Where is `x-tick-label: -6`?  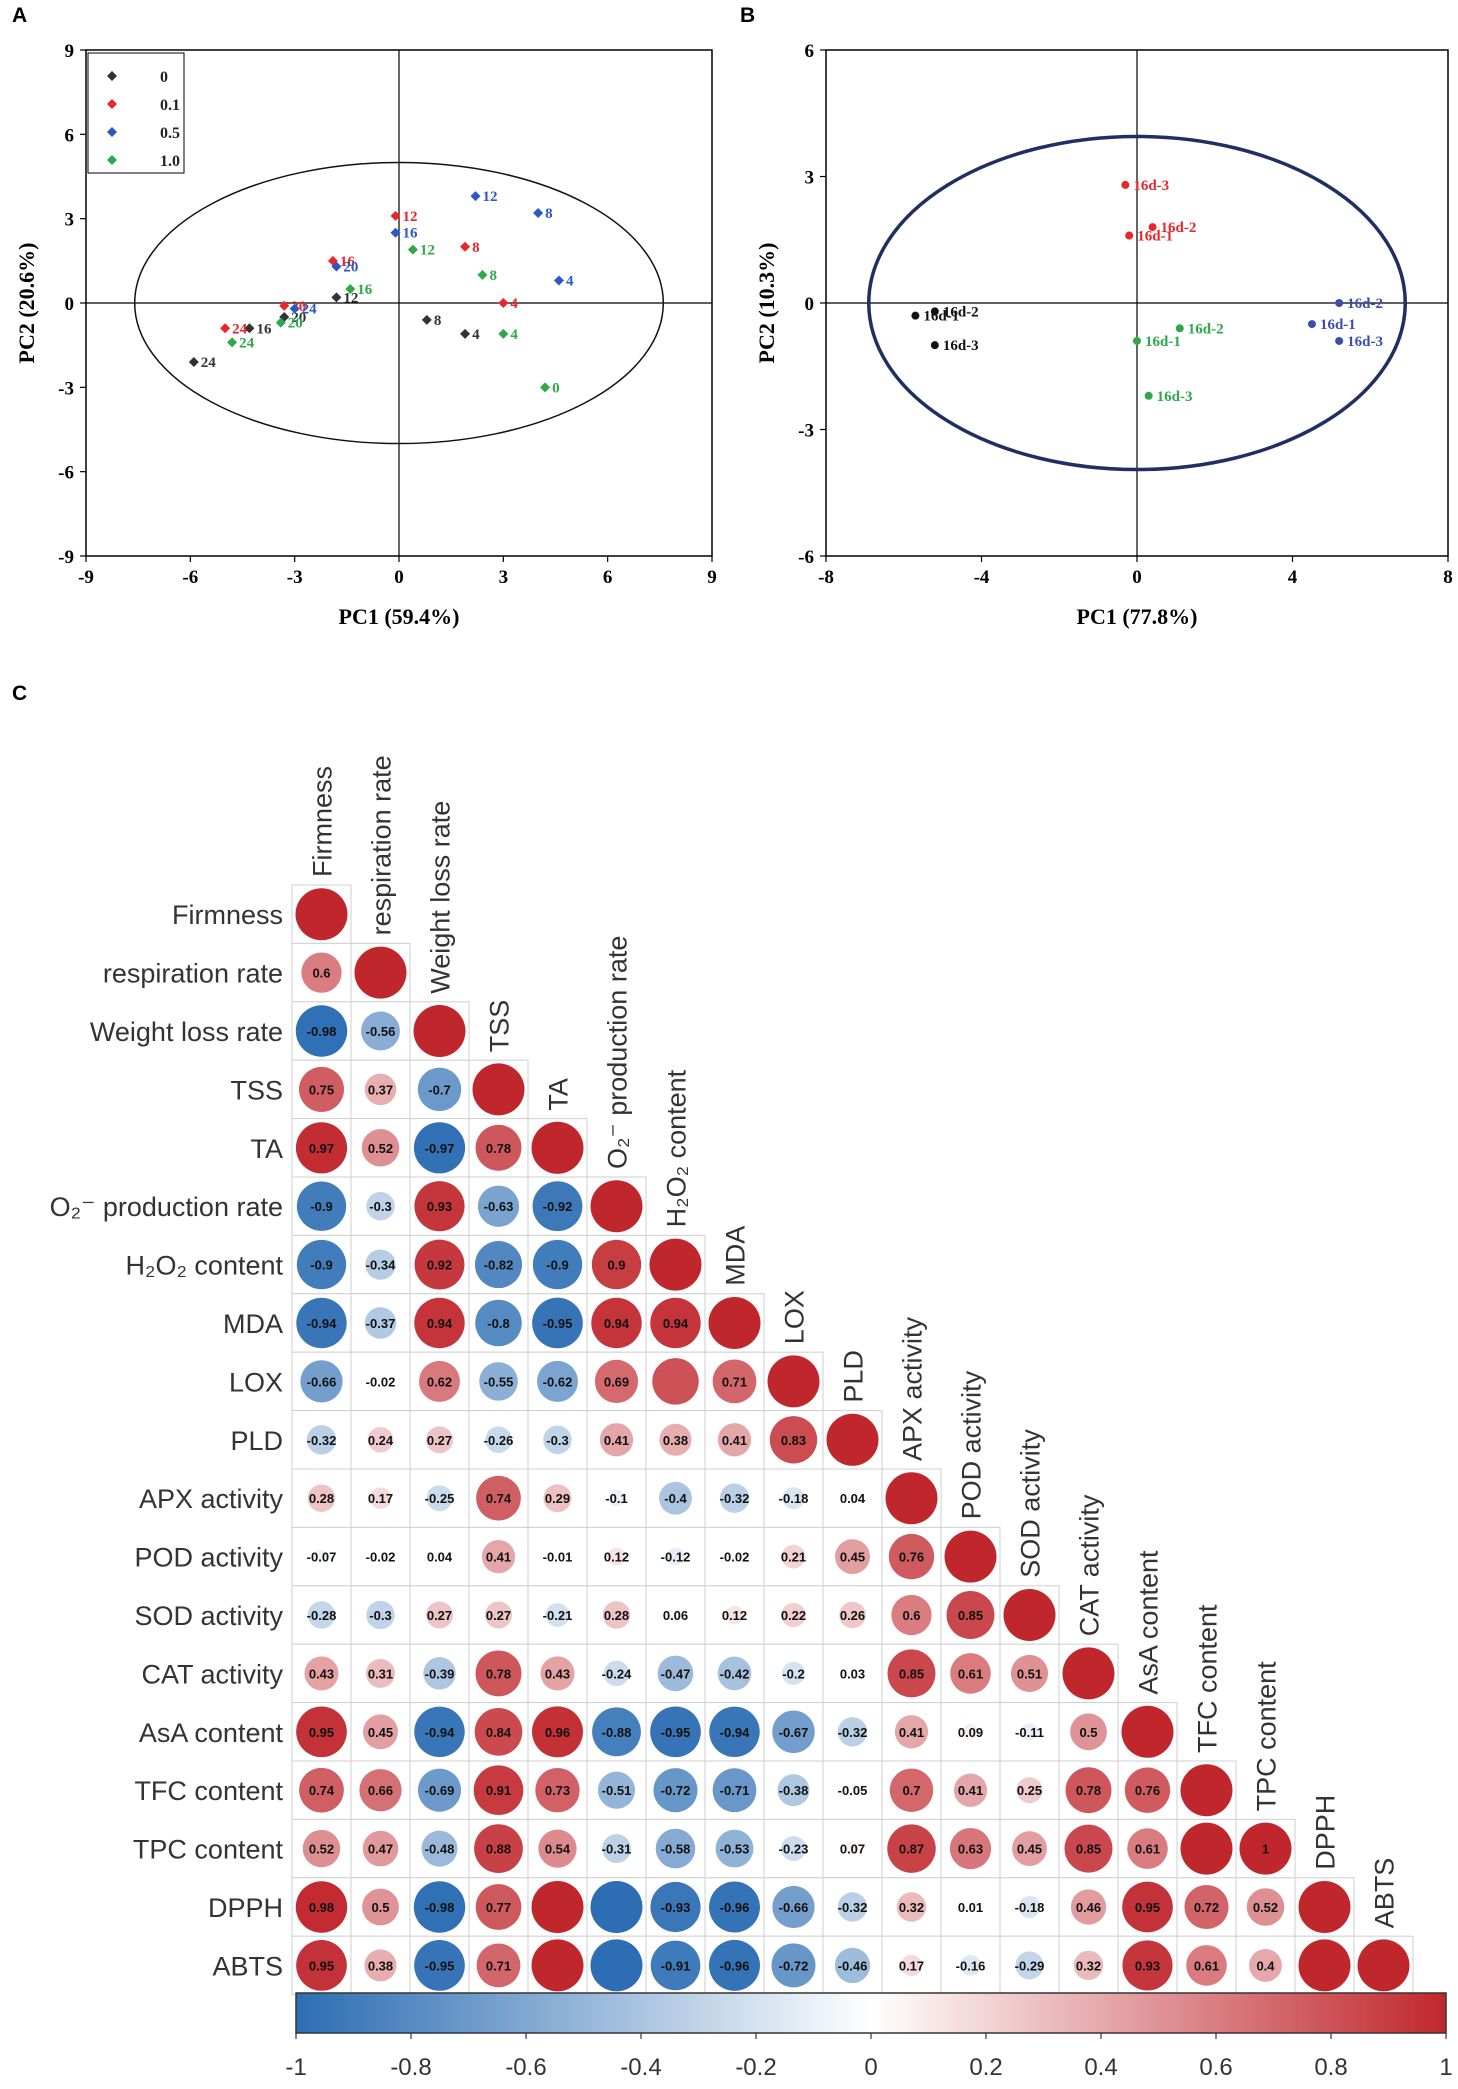 x-tick-label: -6 is located at coordinates (190, 577).